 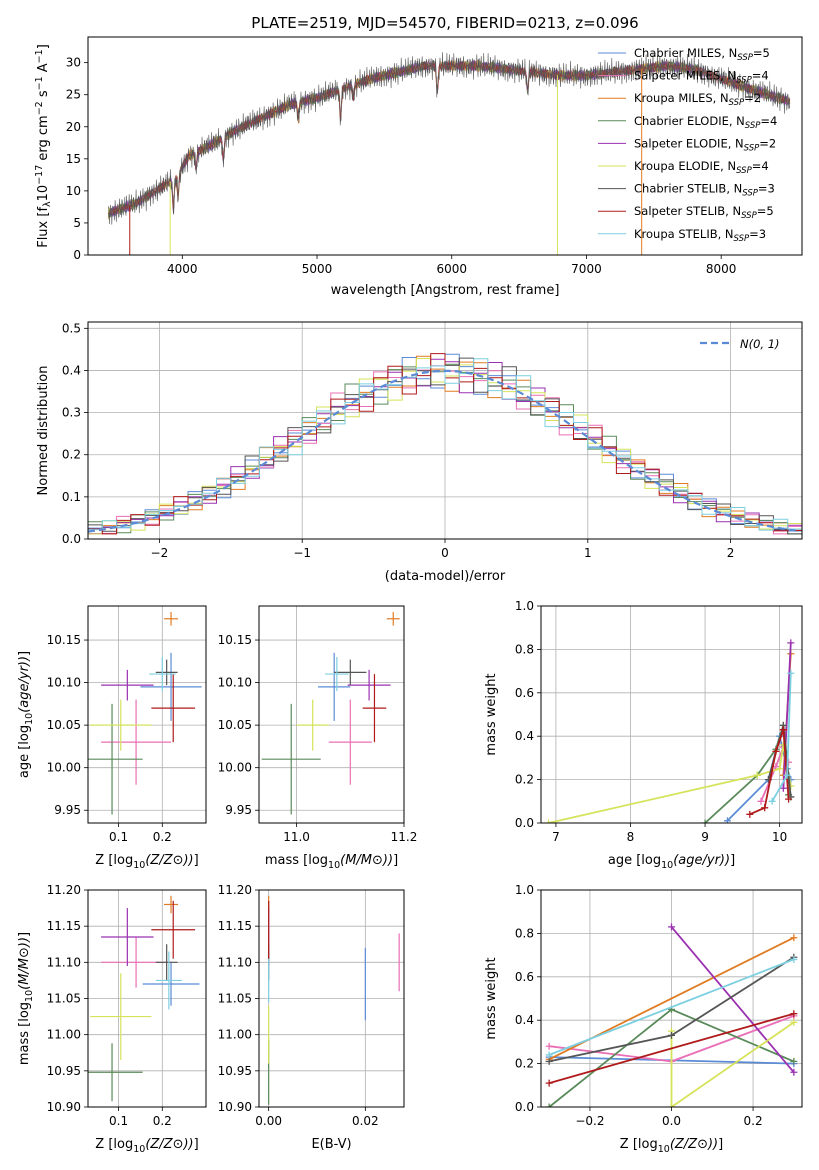 I want to click on y-tick-label: 11.10, so click(x=64, y=962).